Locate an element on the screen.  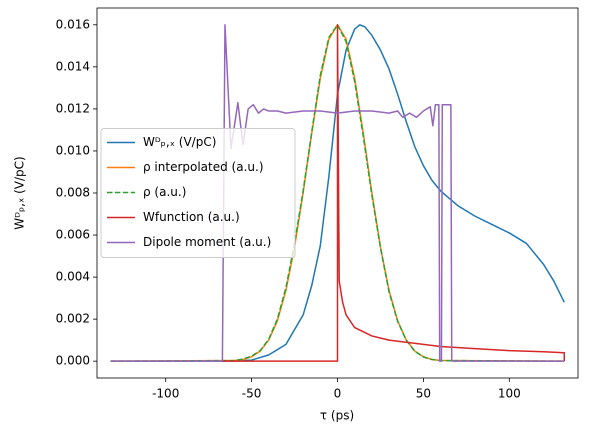
y-tick-label: 0.010 is located at coordinates (73, 150).